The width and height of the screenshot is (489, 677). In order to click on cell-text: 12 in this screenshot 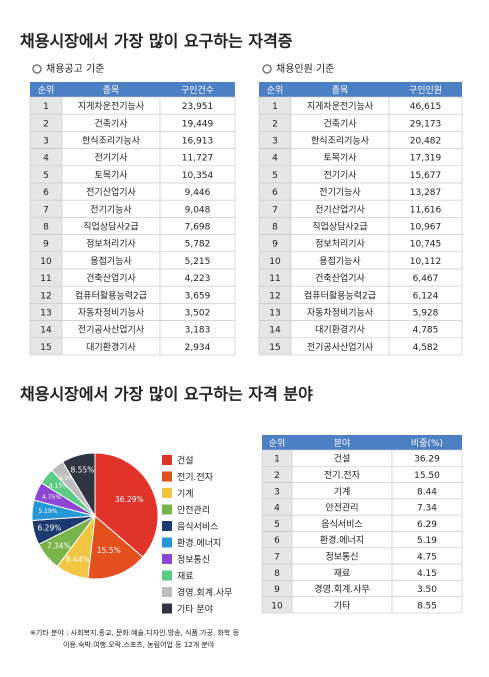, I will do `click(274, 296)`.